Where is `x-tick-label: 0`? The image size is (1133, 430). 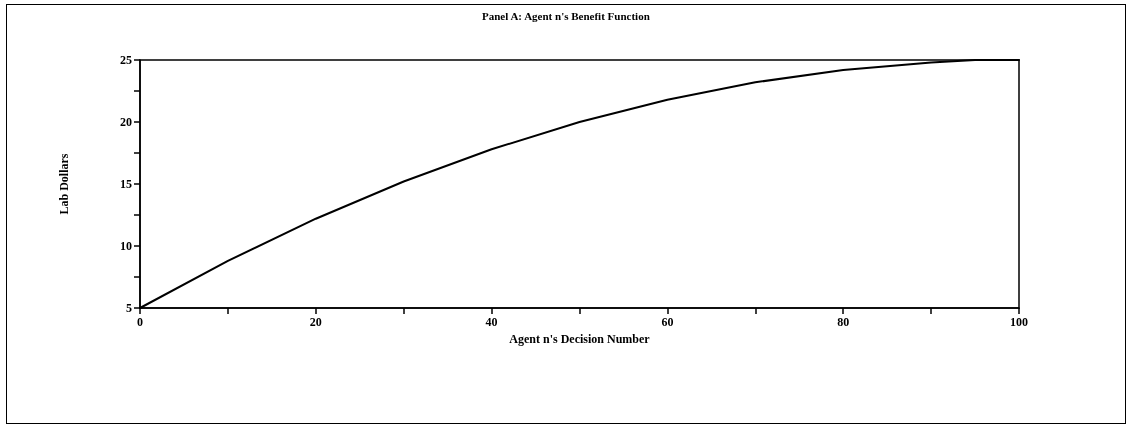 x-tick-label: 0 is located at coordinates (140, 322).